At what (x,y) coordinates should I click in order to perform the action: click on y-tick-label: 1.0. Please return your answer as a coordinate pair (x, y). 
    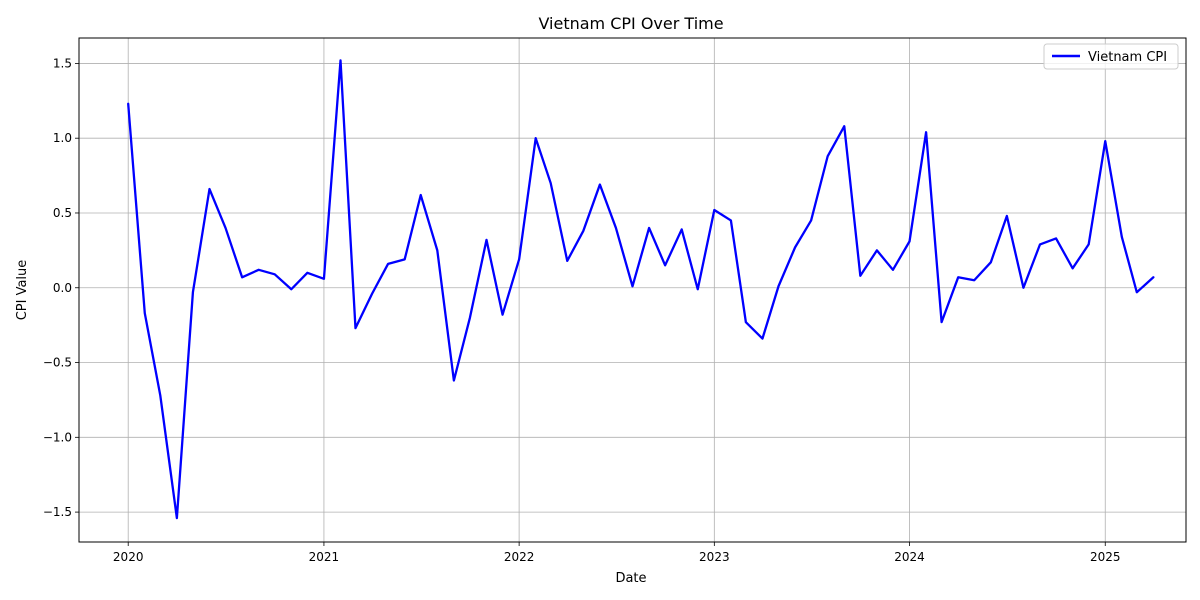
    Looking at the image, I should click on (62, 138).